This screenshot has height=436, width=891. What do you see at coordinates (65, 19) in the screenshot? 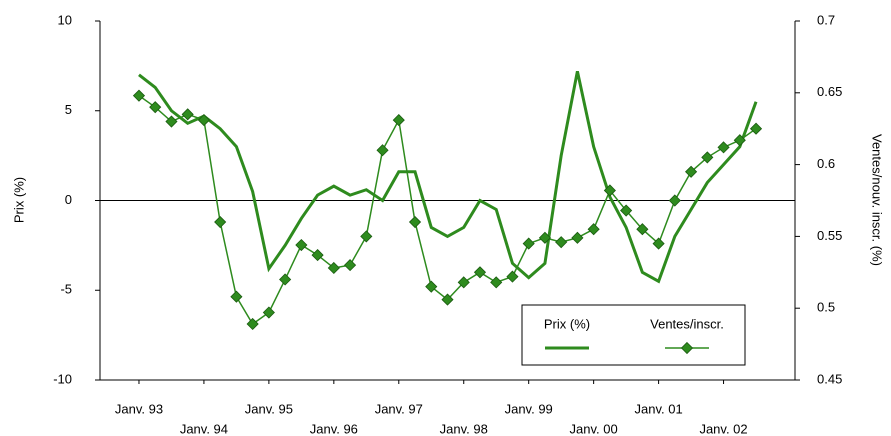
I see `y-tick-label: 10` at bounding box center [65, 19].